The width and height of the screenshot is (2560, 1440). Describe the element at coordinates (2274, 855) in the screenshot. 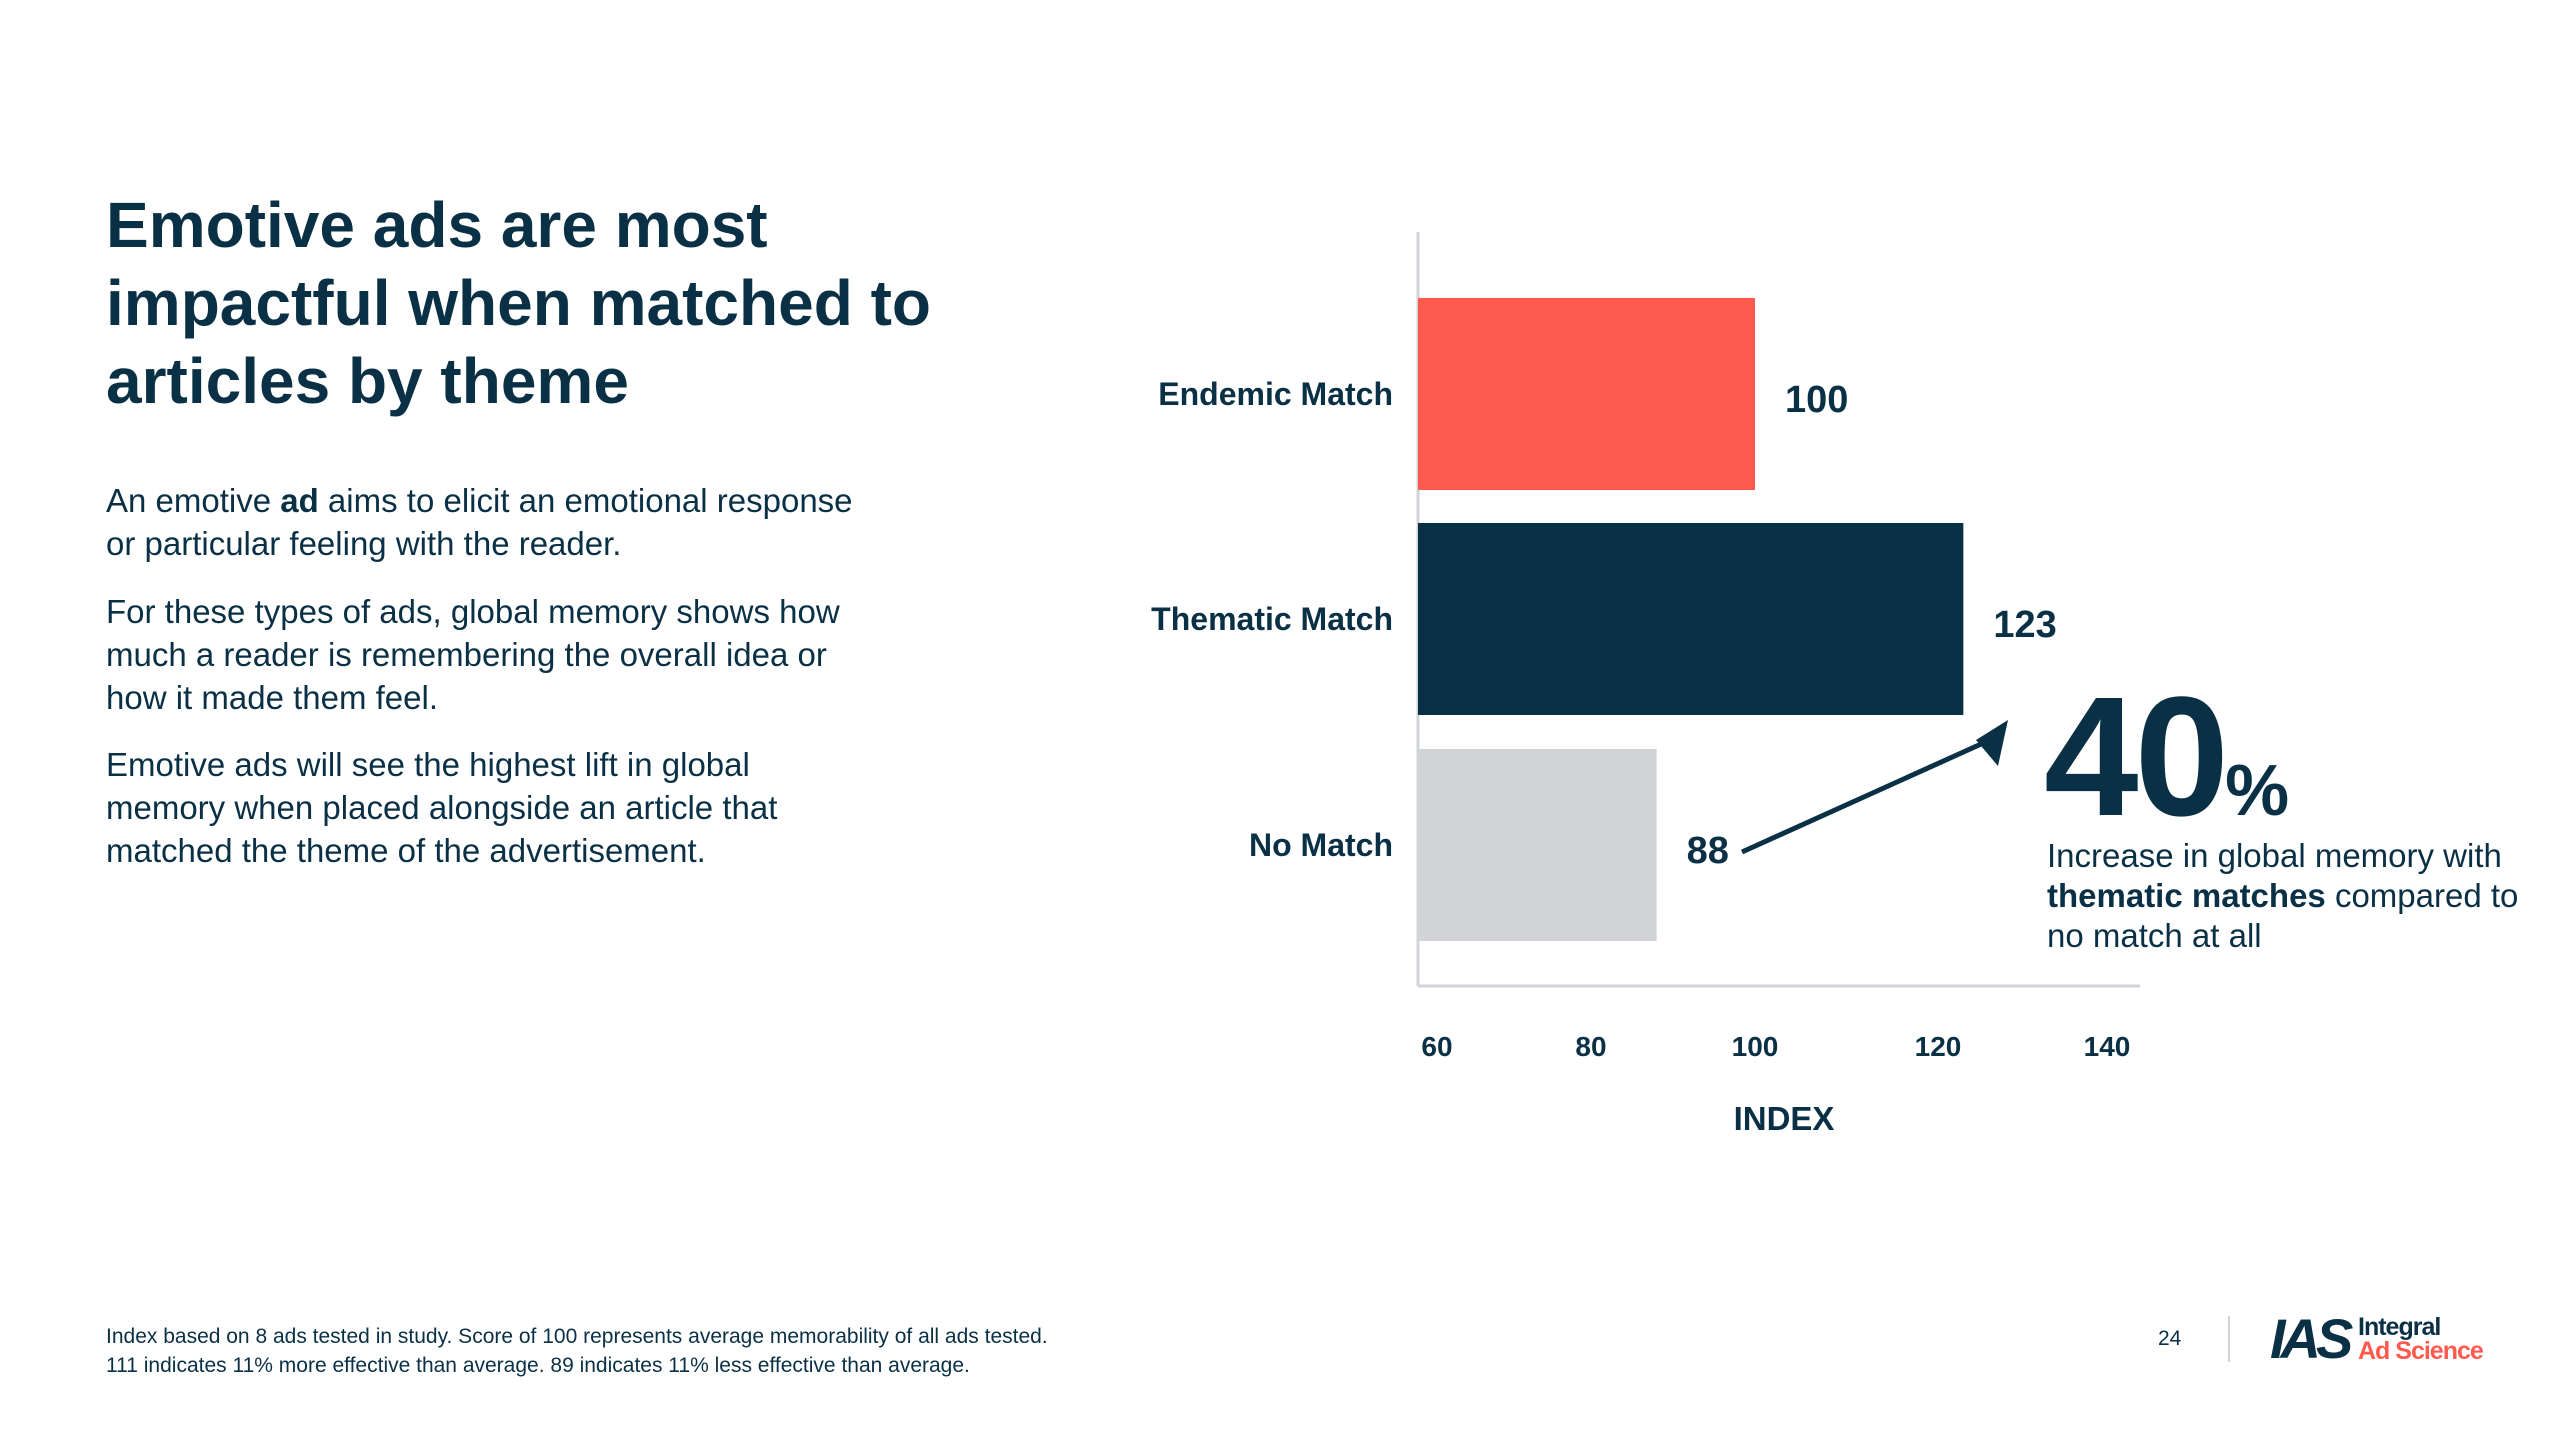

I see `callout-line1: Increase in global memory with` at that location.